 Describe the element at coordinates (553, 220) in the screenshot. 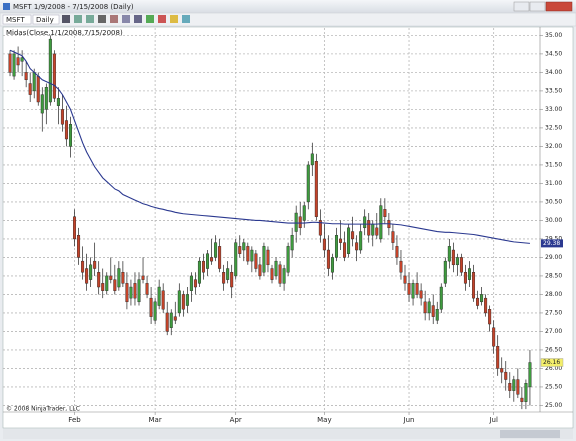

I see `y-tick-label: 30.00` at that location.